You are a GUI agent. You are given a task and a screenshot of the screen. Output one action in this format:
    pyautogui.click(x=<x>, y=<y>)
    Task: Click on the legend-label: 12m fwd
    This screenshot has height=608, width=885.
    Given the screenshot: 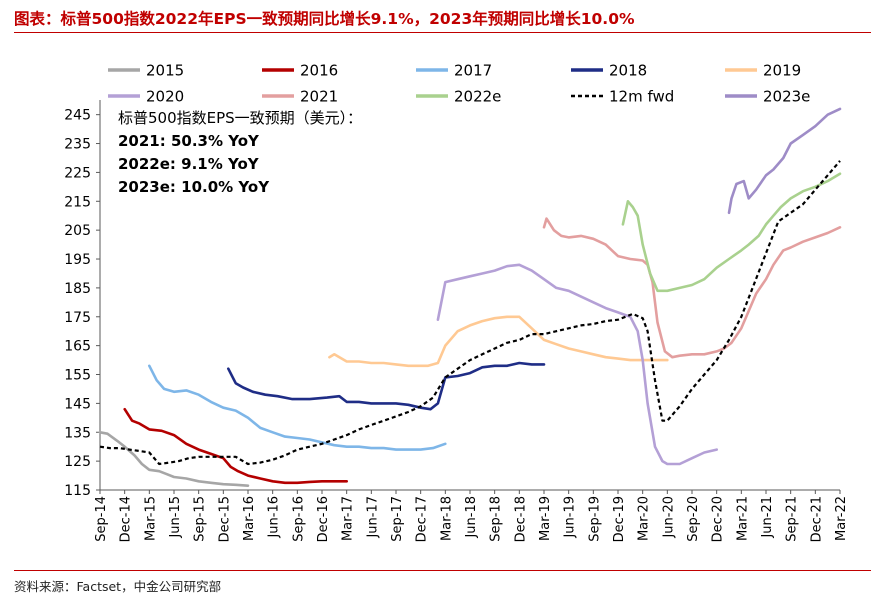 What is the action you would take?
    pyautogui.click(x=641, y=97)
    